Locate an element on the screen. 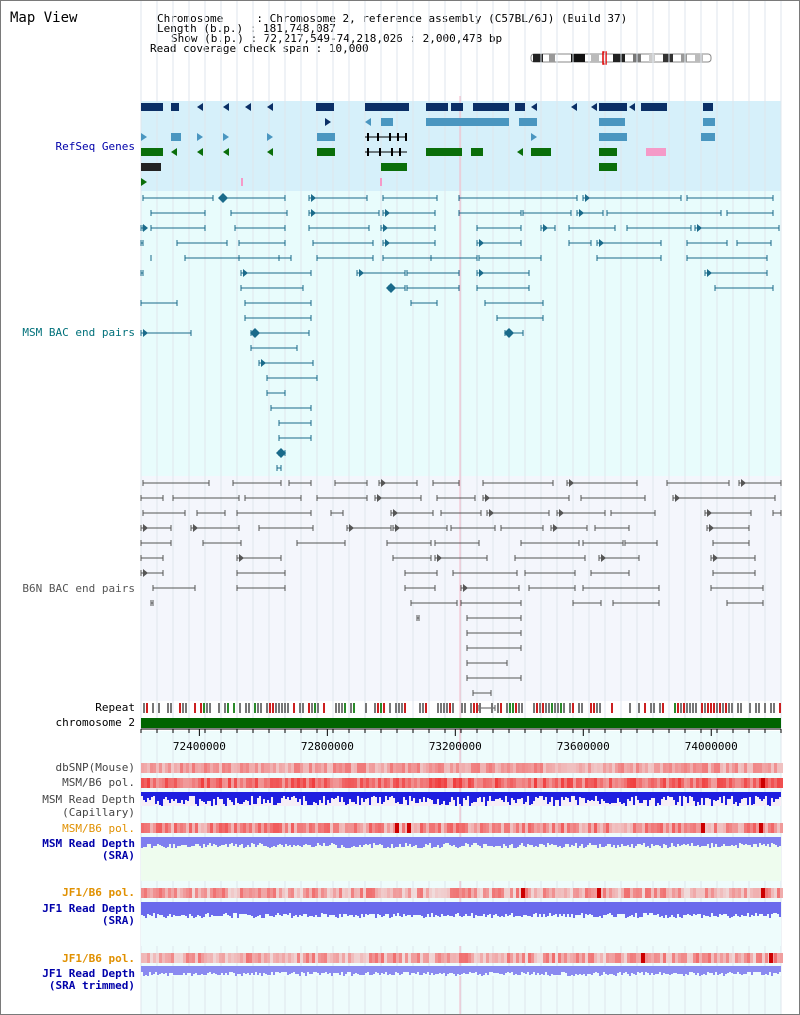  gene-arrow is located at coordinates (534, 137).